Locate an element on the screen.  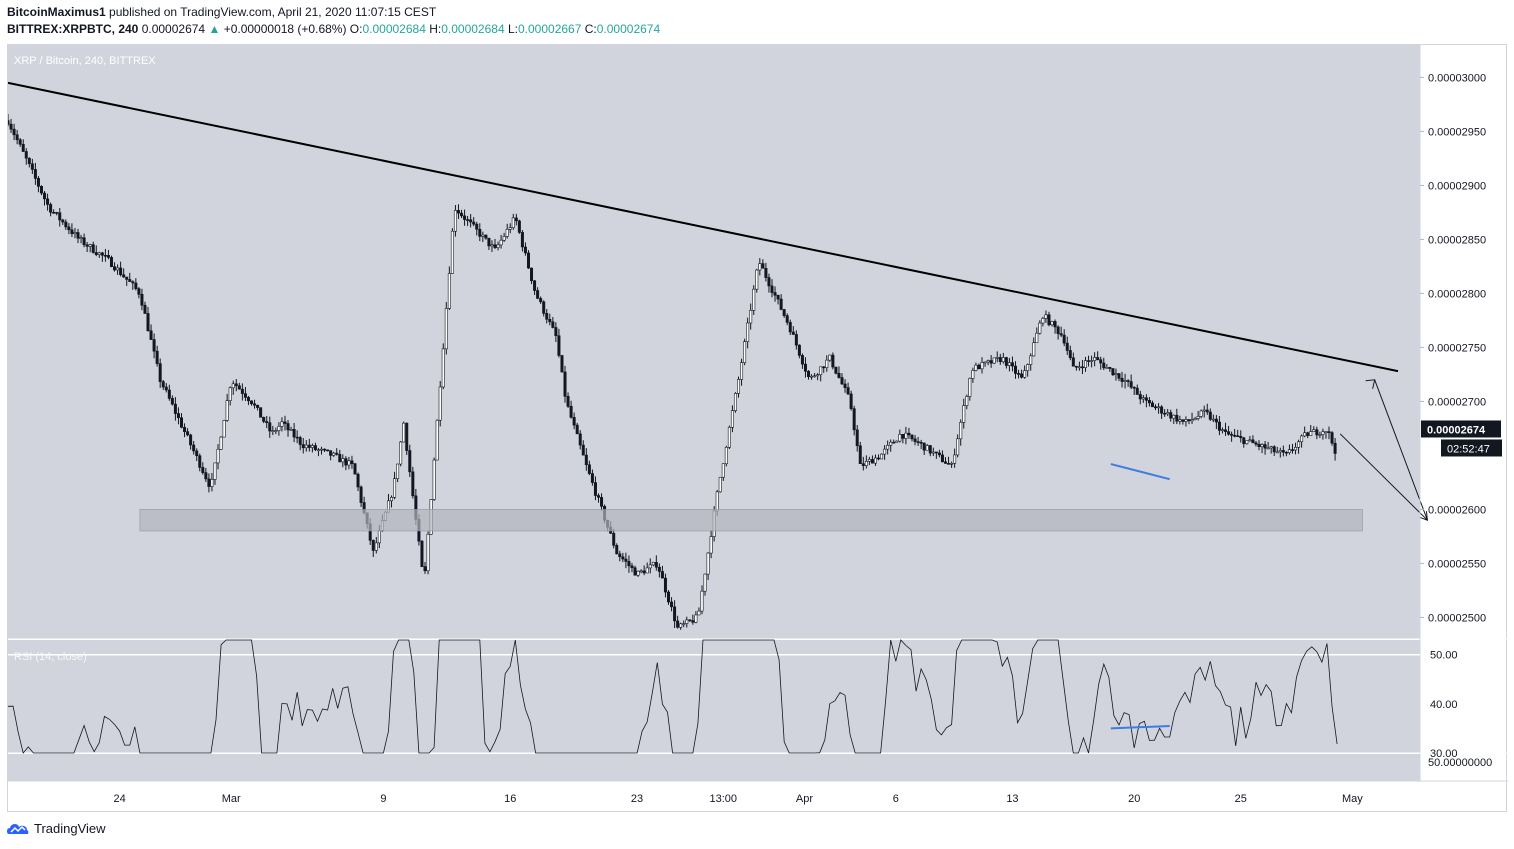
close-value: 0.00002674 is located at coordinates (628, 29).